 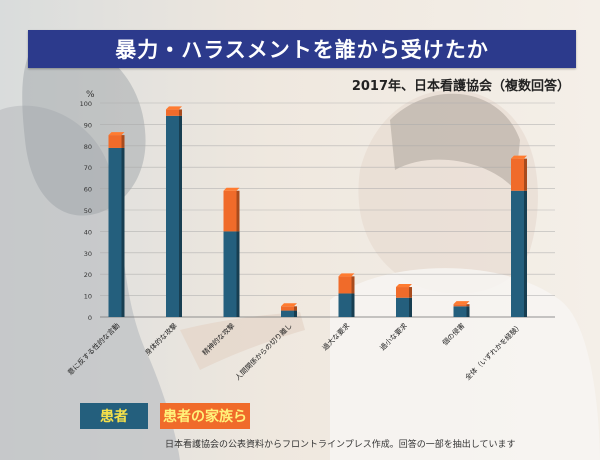 What do you see at coordinates (88, 147) in the screenshot?
I see `y-tick-label: 80` at bounding box center [88, 147].